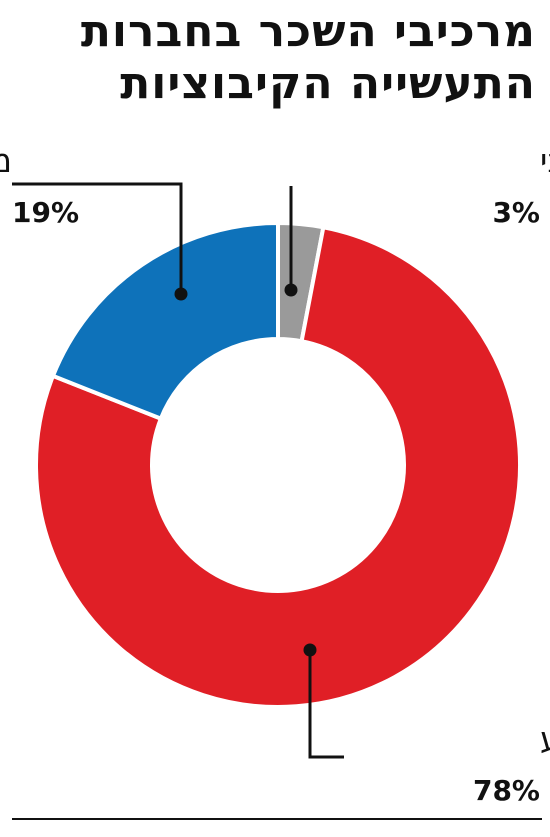 The height and width of the screenshot is (837, 550). I want to click on chart-title: מרכיבי השכר בחברות התעשייה הקיבוציות, so click(308, 57).